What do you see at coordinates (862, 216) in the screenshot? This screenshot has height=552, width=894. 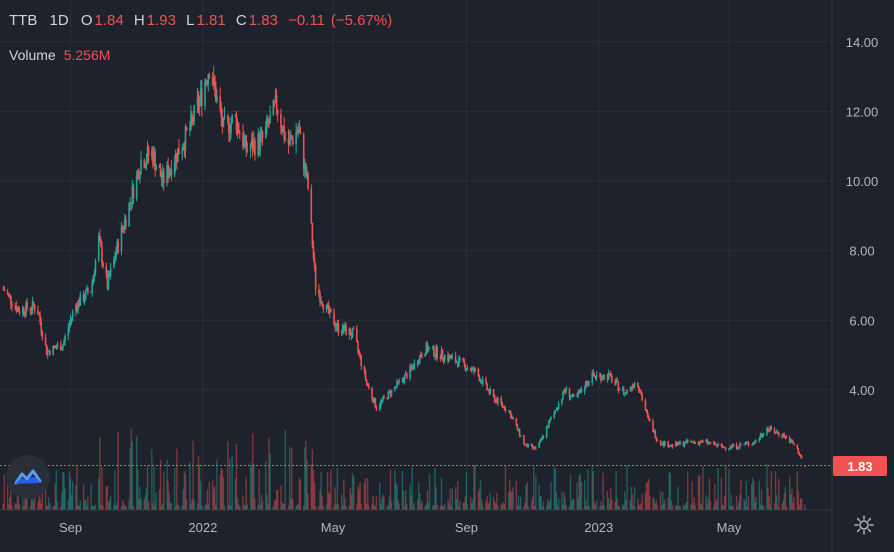 I see `price-axis: 14.00 12.00 10.00 8.00 6.00 4.00` at bounding box center [862, 216].